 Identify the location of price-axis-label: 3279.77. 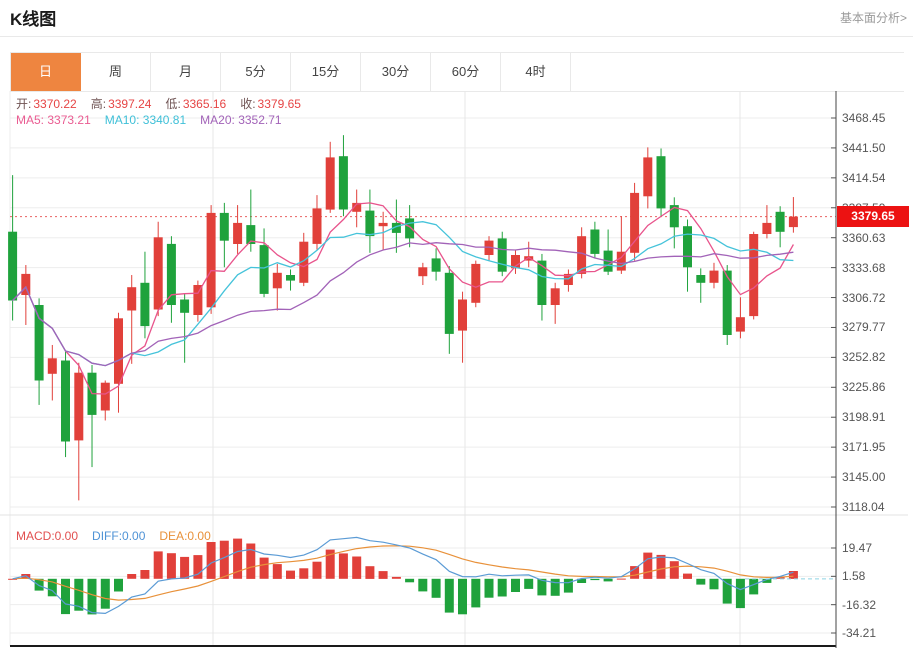
(864, 327).